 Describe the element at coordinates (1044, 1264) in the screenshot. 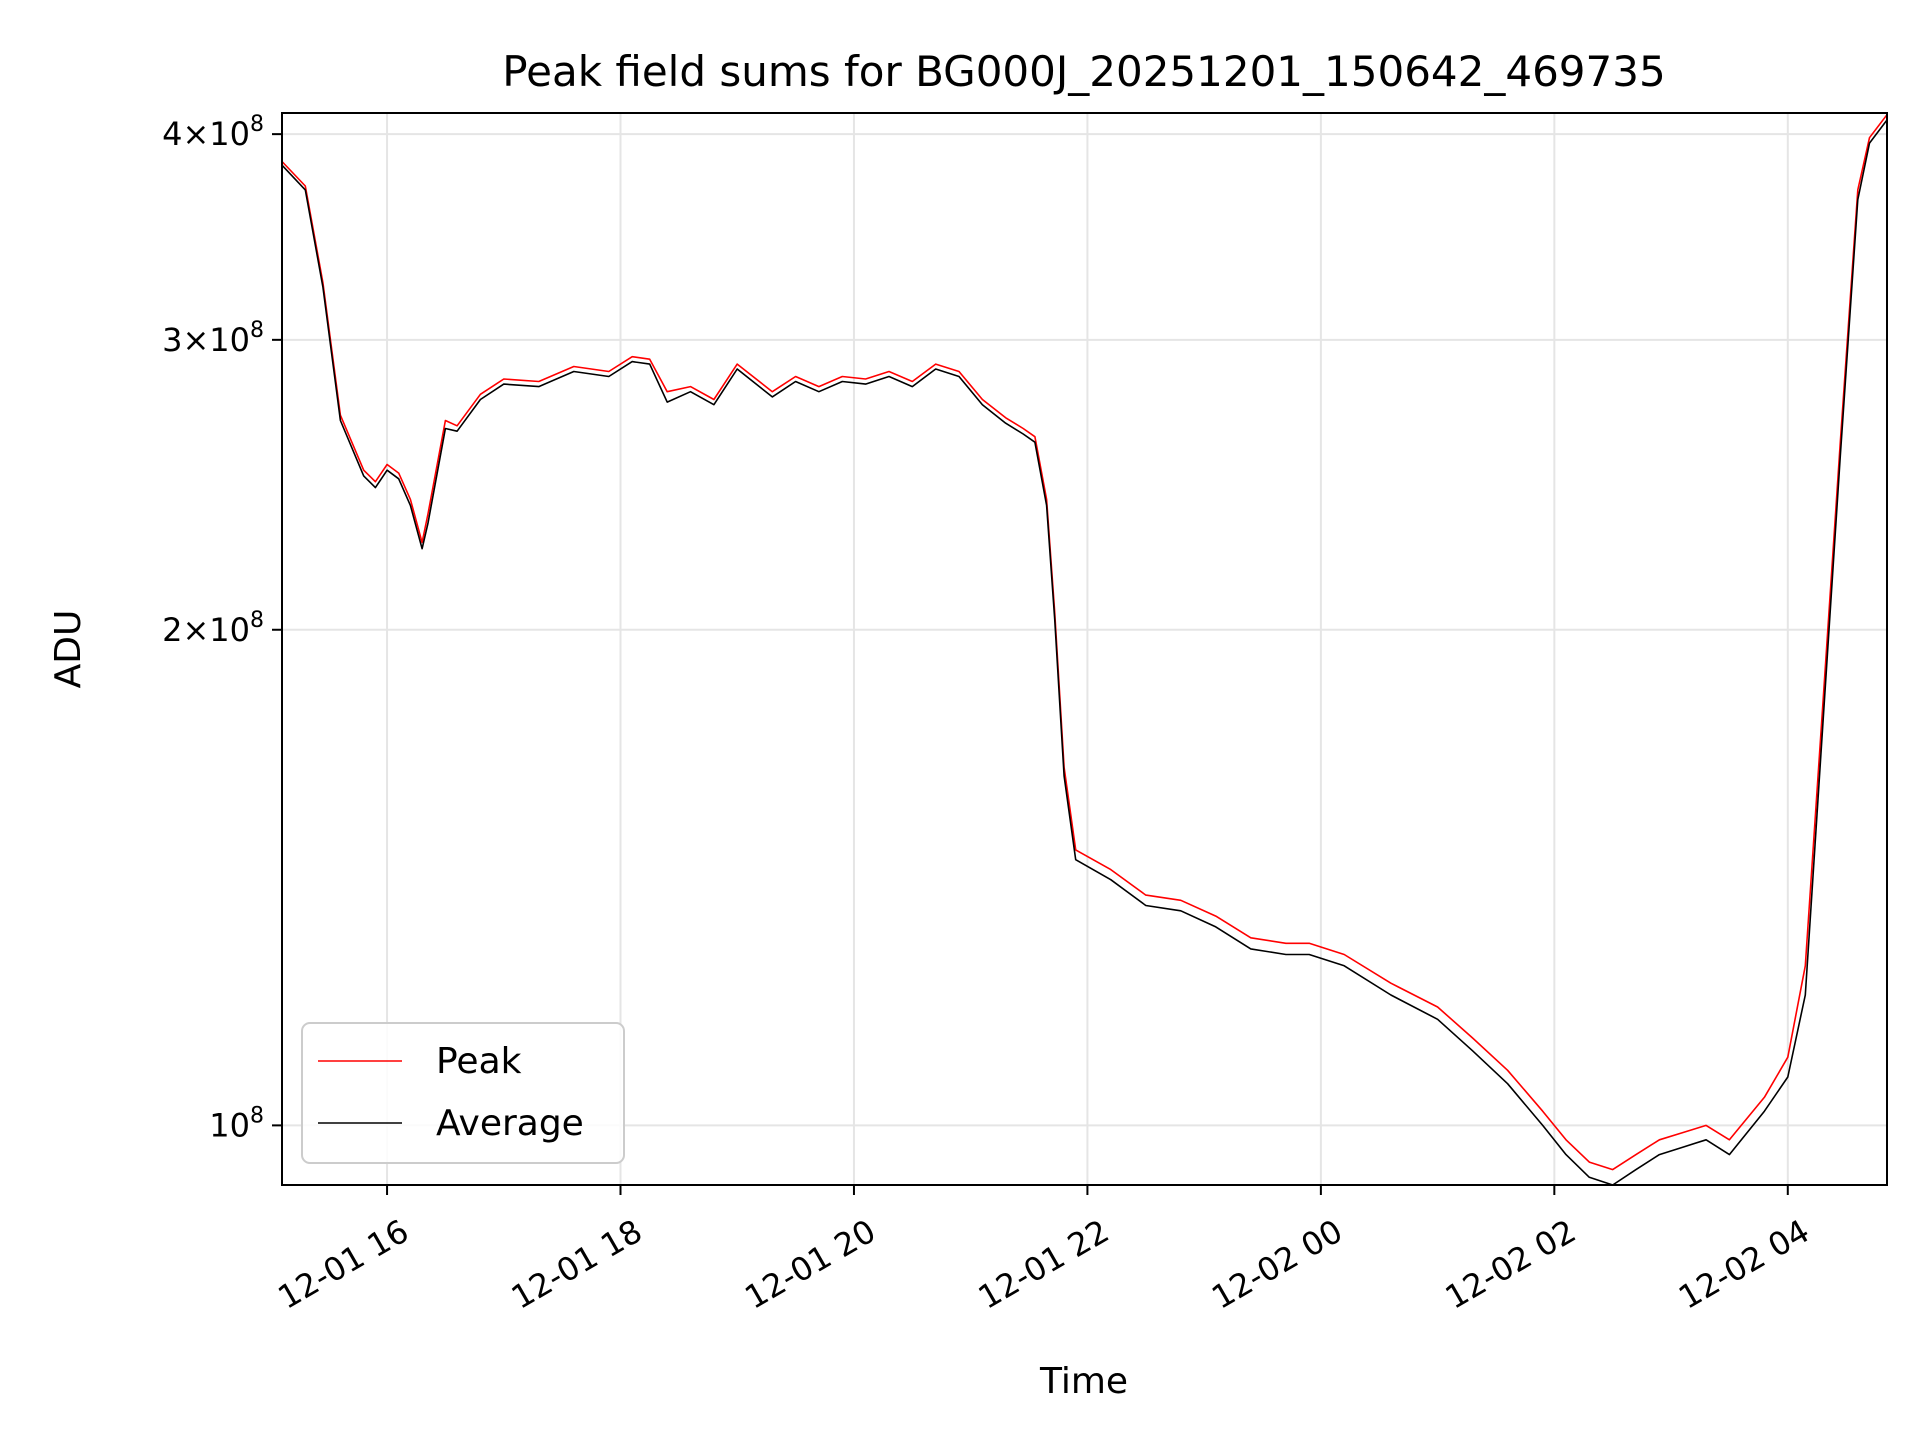

I see `x-tick-label: 12-01 22` at that location.